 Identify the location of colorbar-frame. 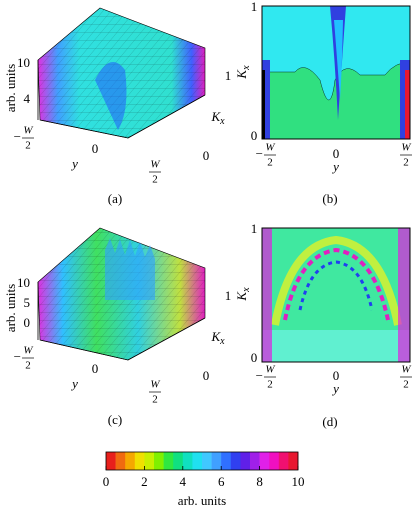
(202, 461).